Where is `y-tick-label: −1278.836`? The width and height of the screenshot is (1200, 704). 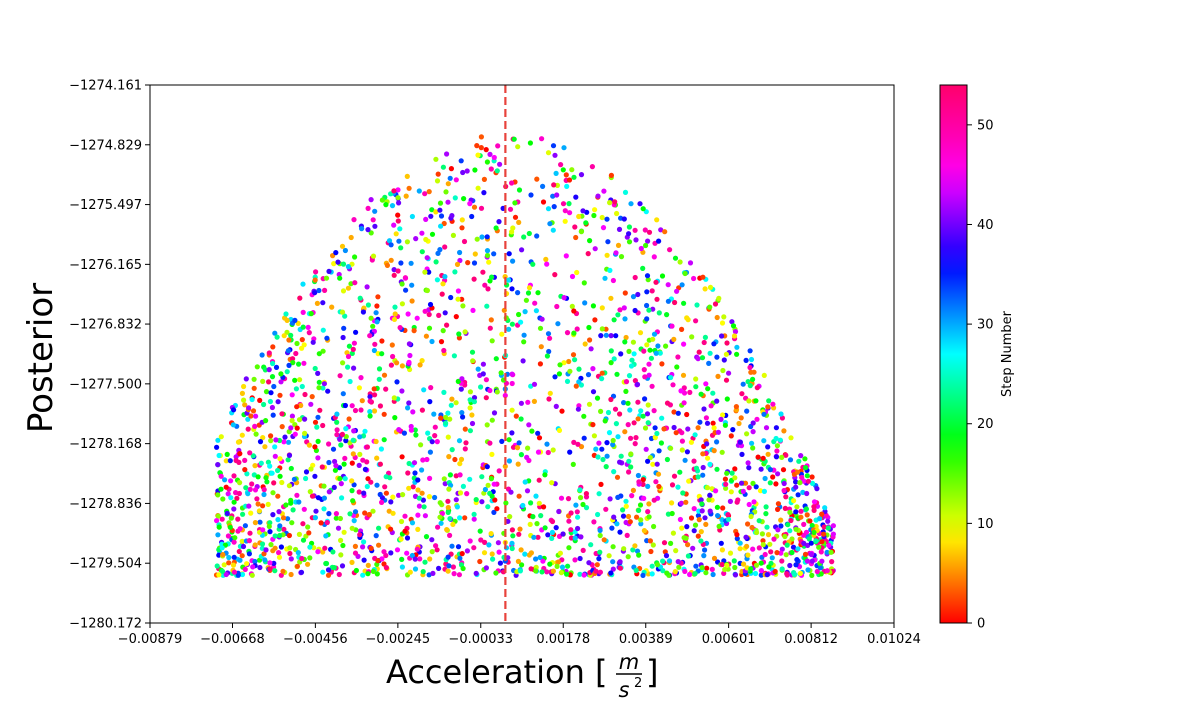 y-tick-label: −1278.836 is located at coordinates (105, 504).